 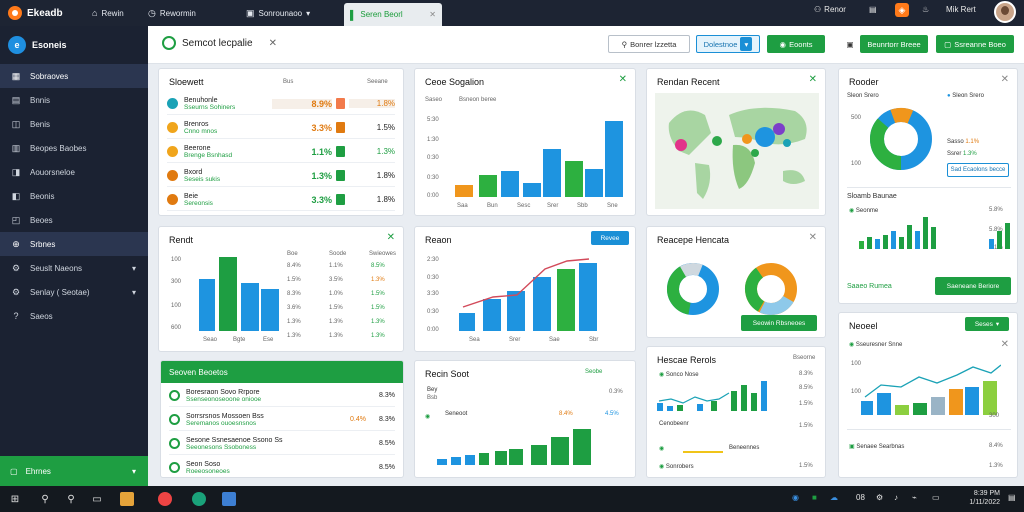 I want to click on row-value: 1.8%, so click(x=385, y=175).